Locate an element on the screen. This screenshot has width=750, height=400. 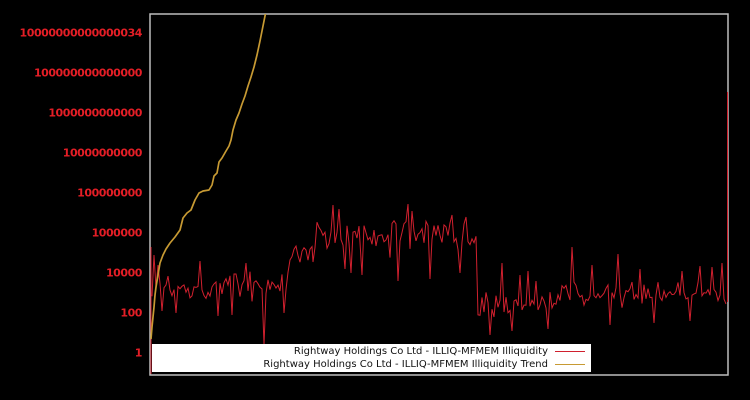
y-tick-label: 100000000 is located at coordinates (110, 193).